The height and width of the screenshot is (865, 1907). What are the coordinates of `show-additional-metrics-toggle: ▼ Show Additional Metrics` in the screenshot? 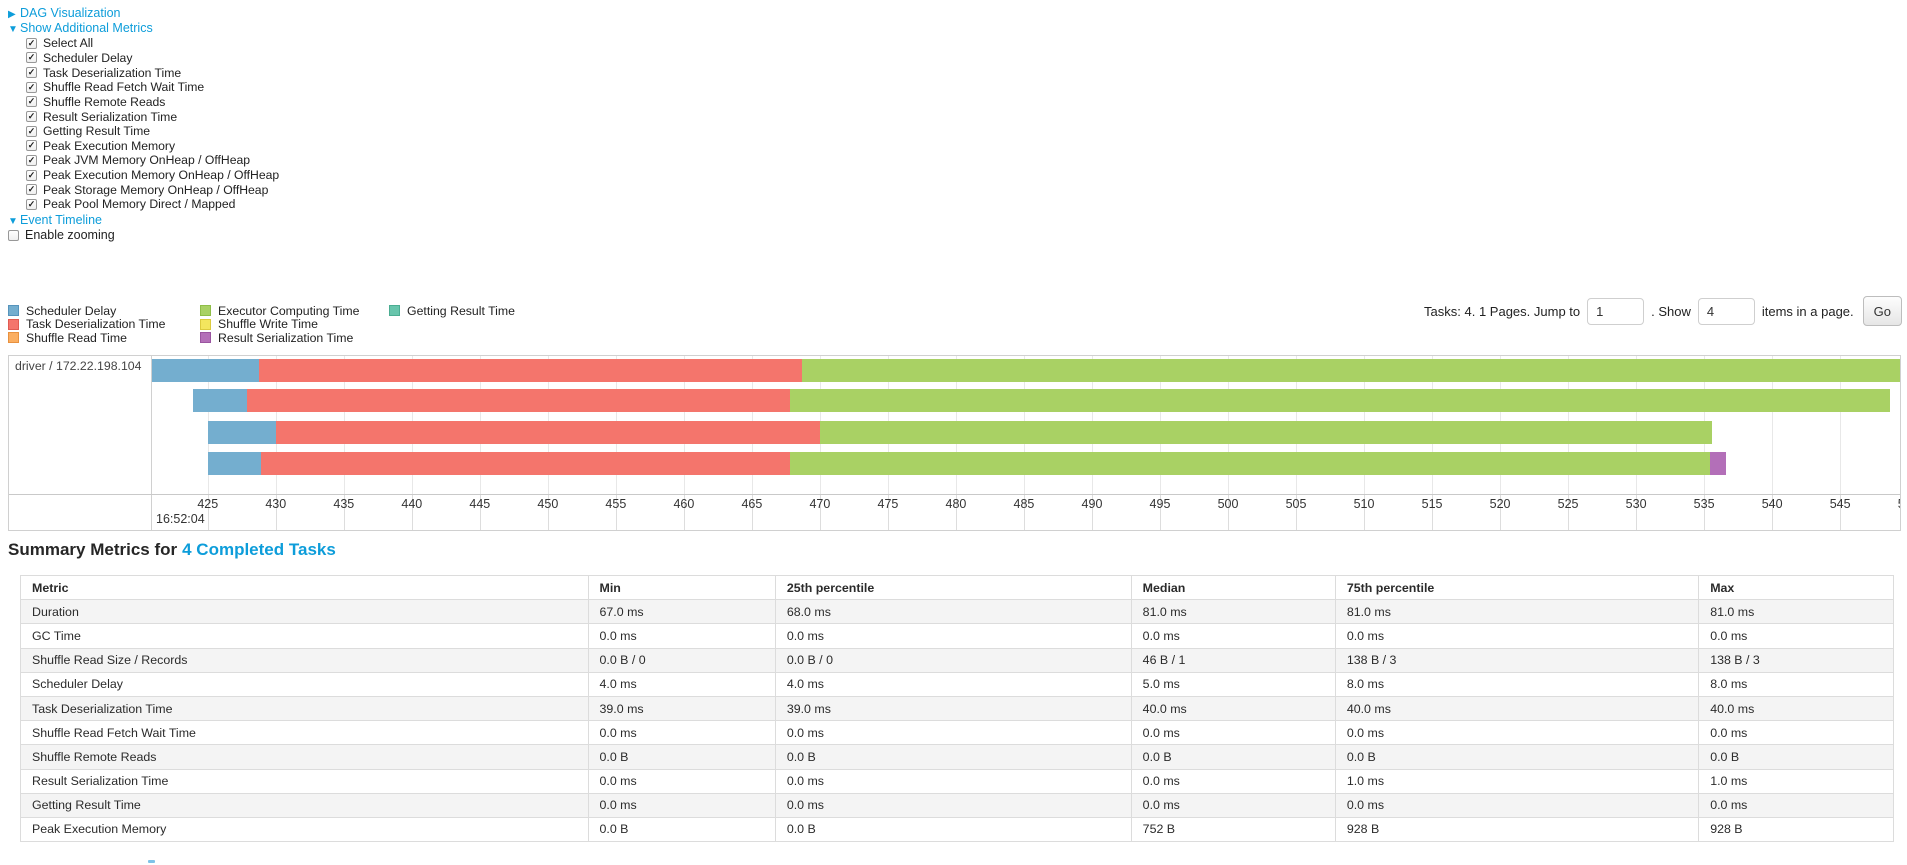 It's located at (80, 28).